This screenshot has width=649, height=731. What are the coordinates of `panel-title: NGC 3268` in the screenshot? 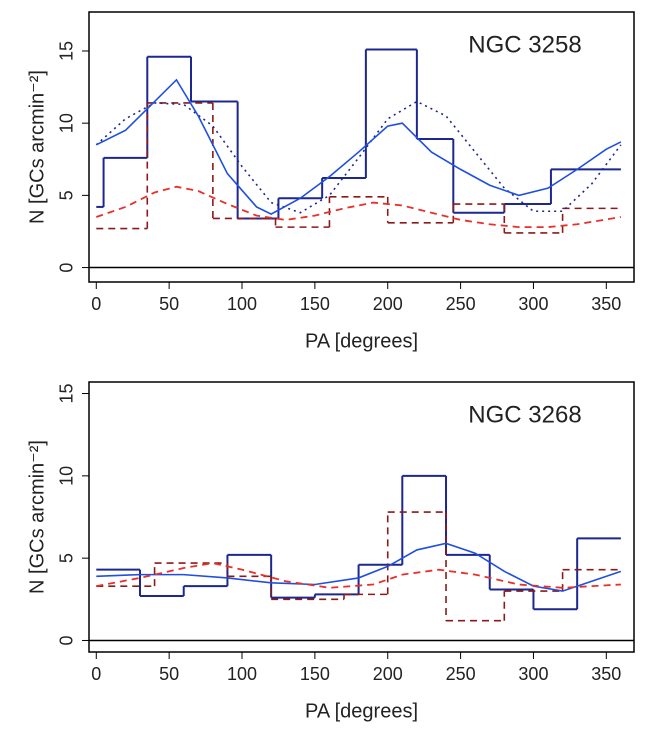 It's located at (524, 414).